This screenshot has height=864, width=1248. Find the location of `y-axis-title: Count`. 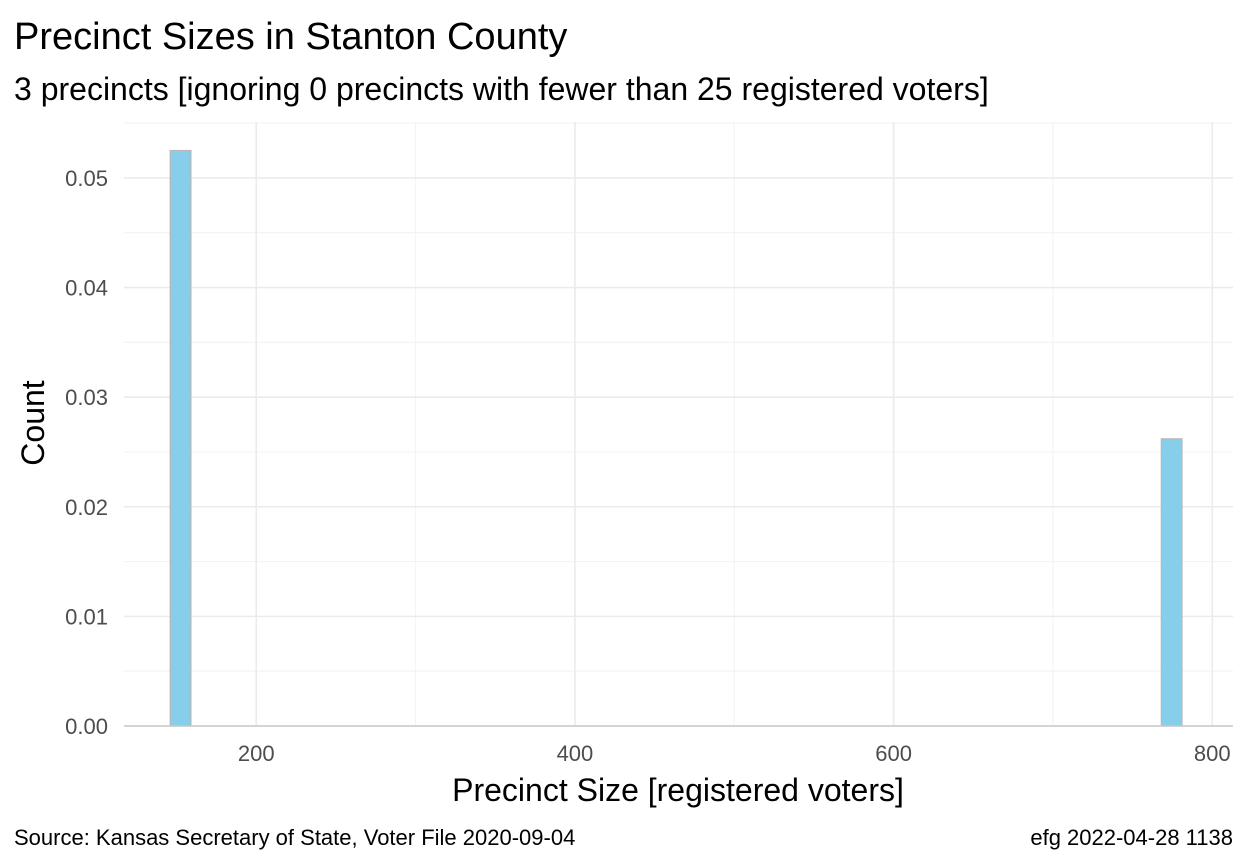

y-axis-title: Count is located at coordinates (33, 423).